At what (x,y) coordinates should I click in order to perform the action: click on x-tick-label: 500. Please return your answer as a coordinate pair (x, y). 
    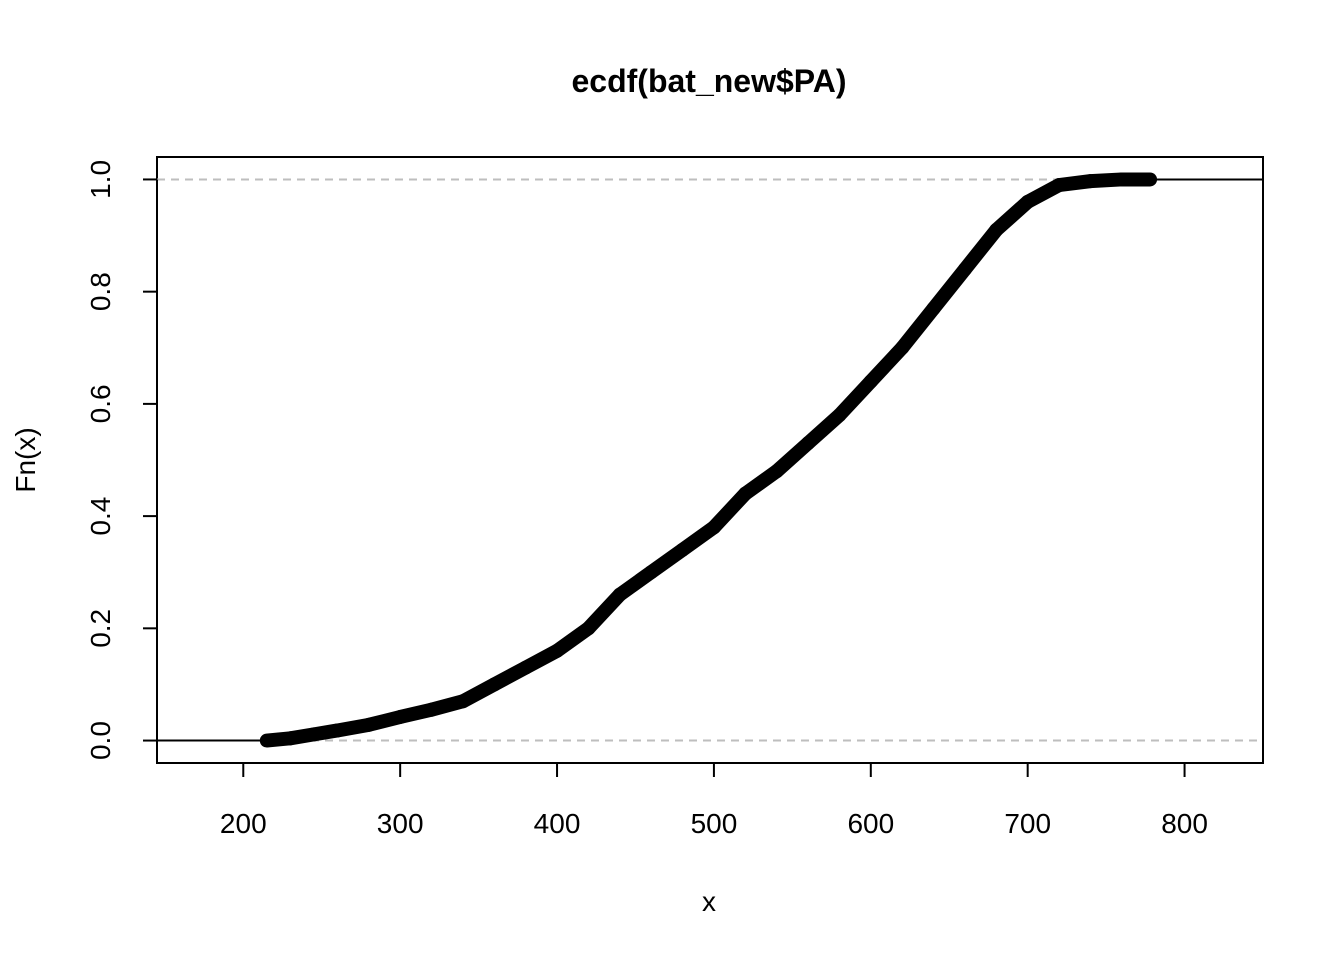
    Looking at the image, I should click on (714, 823).